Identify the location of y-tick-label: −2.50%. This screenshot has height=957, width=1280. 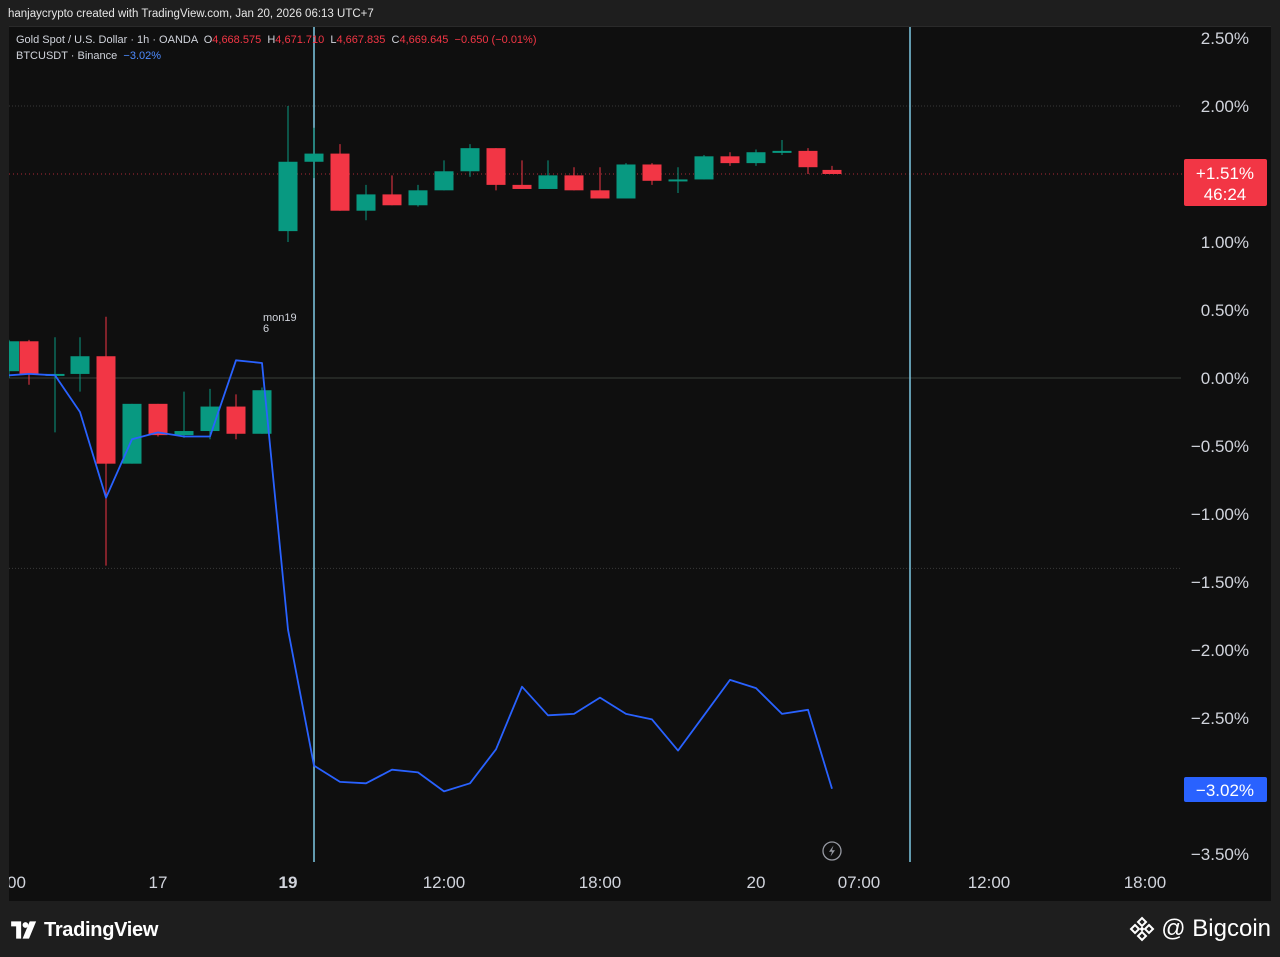
(1220, 718).